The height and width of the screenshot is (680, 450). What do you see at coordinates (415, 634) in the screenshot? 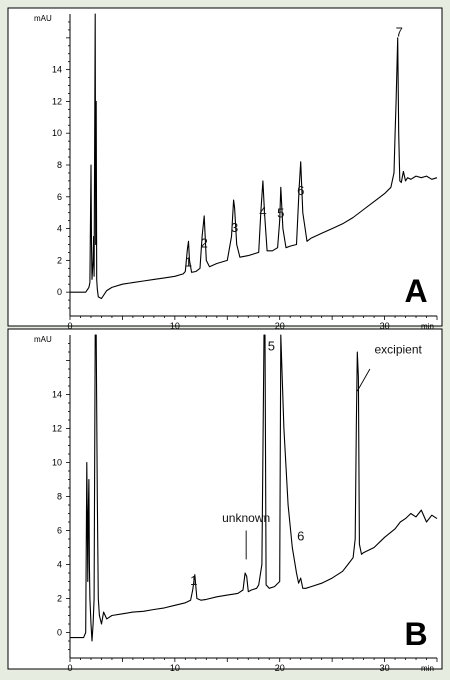
I see `panel-letter: B` at bounding box center [415, 634].